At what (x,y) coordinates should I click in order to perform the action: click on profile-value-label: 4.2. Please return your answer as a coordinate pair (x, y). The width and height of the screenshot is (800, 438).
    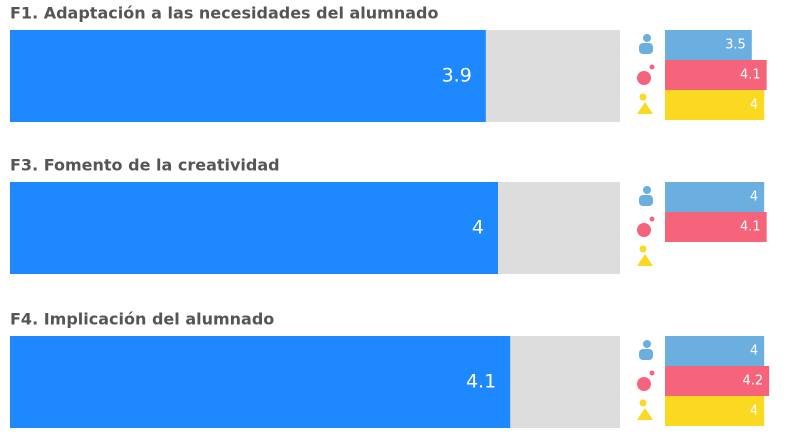
    Looking at the image, I should click on (752, 381).